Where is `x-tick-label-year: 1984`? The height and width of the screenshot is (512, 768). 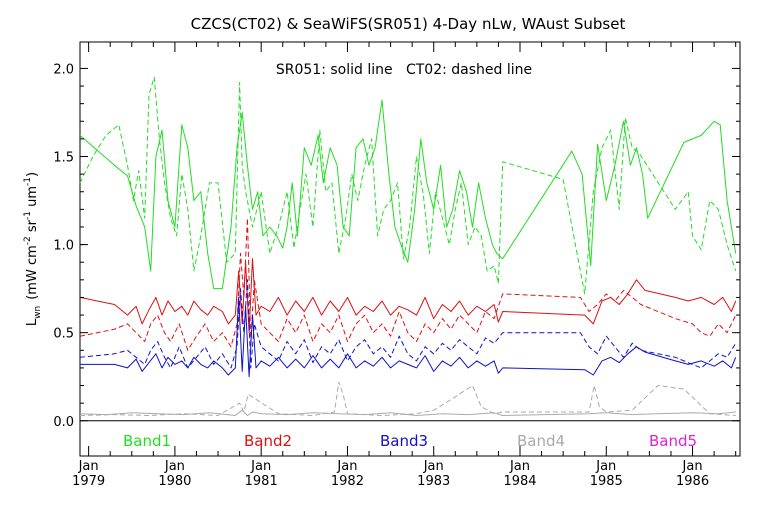 x-tick-label-year: 1984 is located at coordinates (519, 481).